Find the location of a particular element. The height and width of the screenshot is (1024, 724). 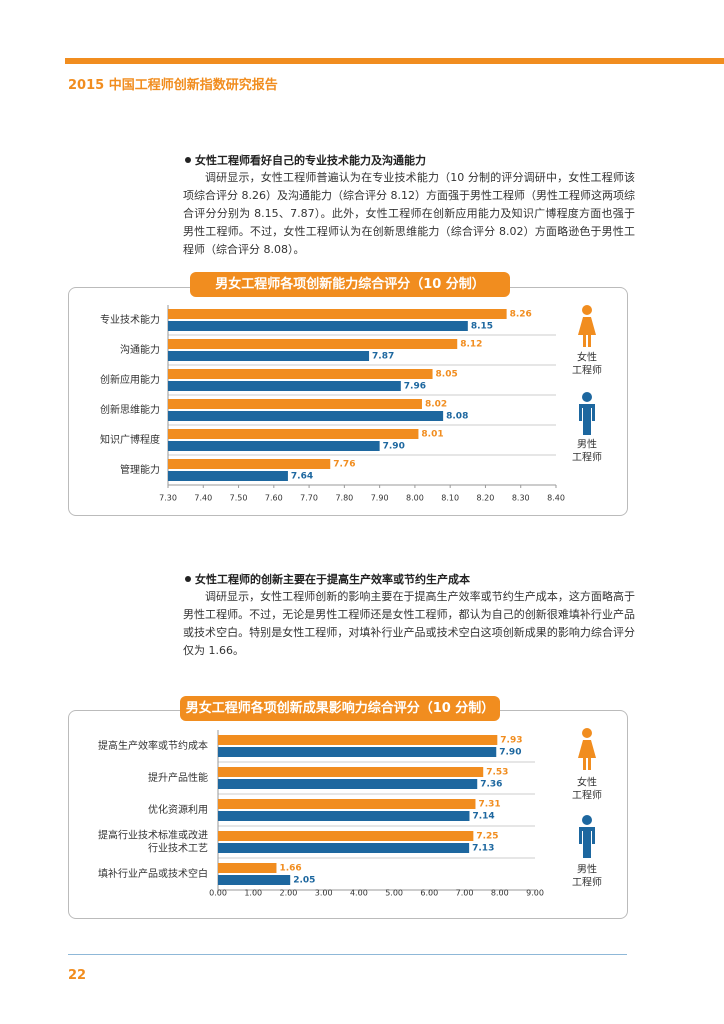

value-label: 7.53 is located at coordinates (497, 773).